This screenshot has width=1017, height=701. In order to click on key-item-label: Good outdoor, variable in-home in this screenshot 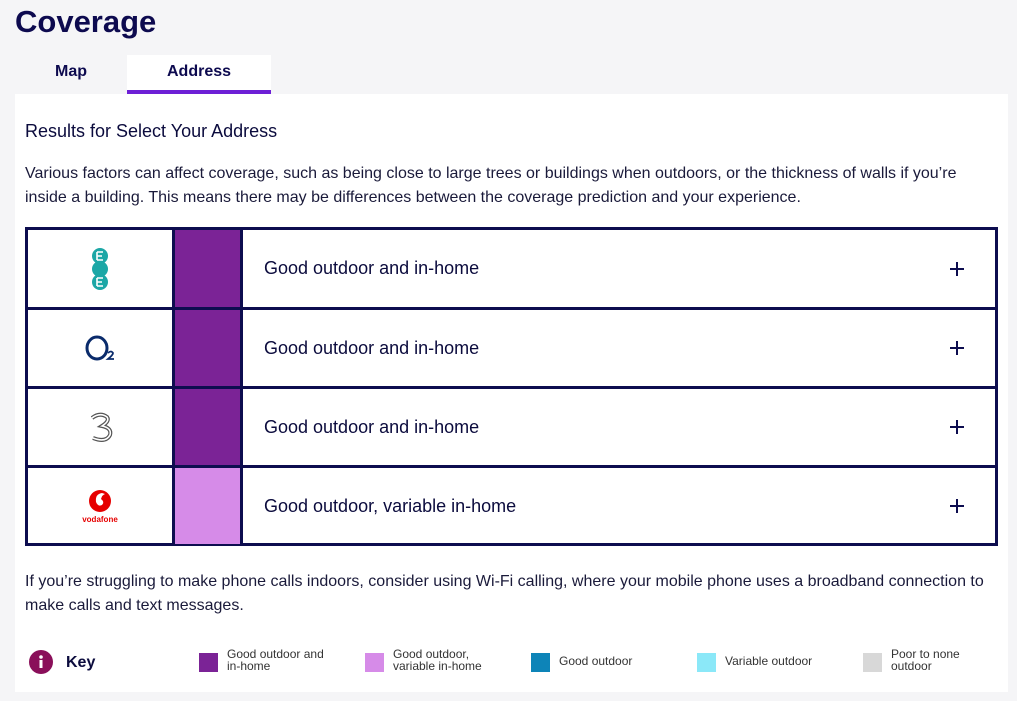, I will do `click(437, 660)`.